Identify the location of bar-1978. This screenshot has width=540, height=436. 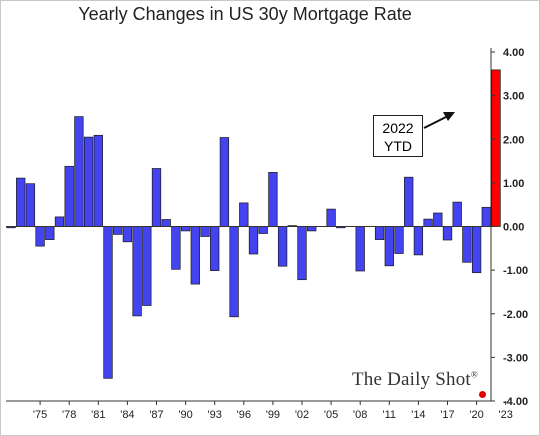
(69, 196).